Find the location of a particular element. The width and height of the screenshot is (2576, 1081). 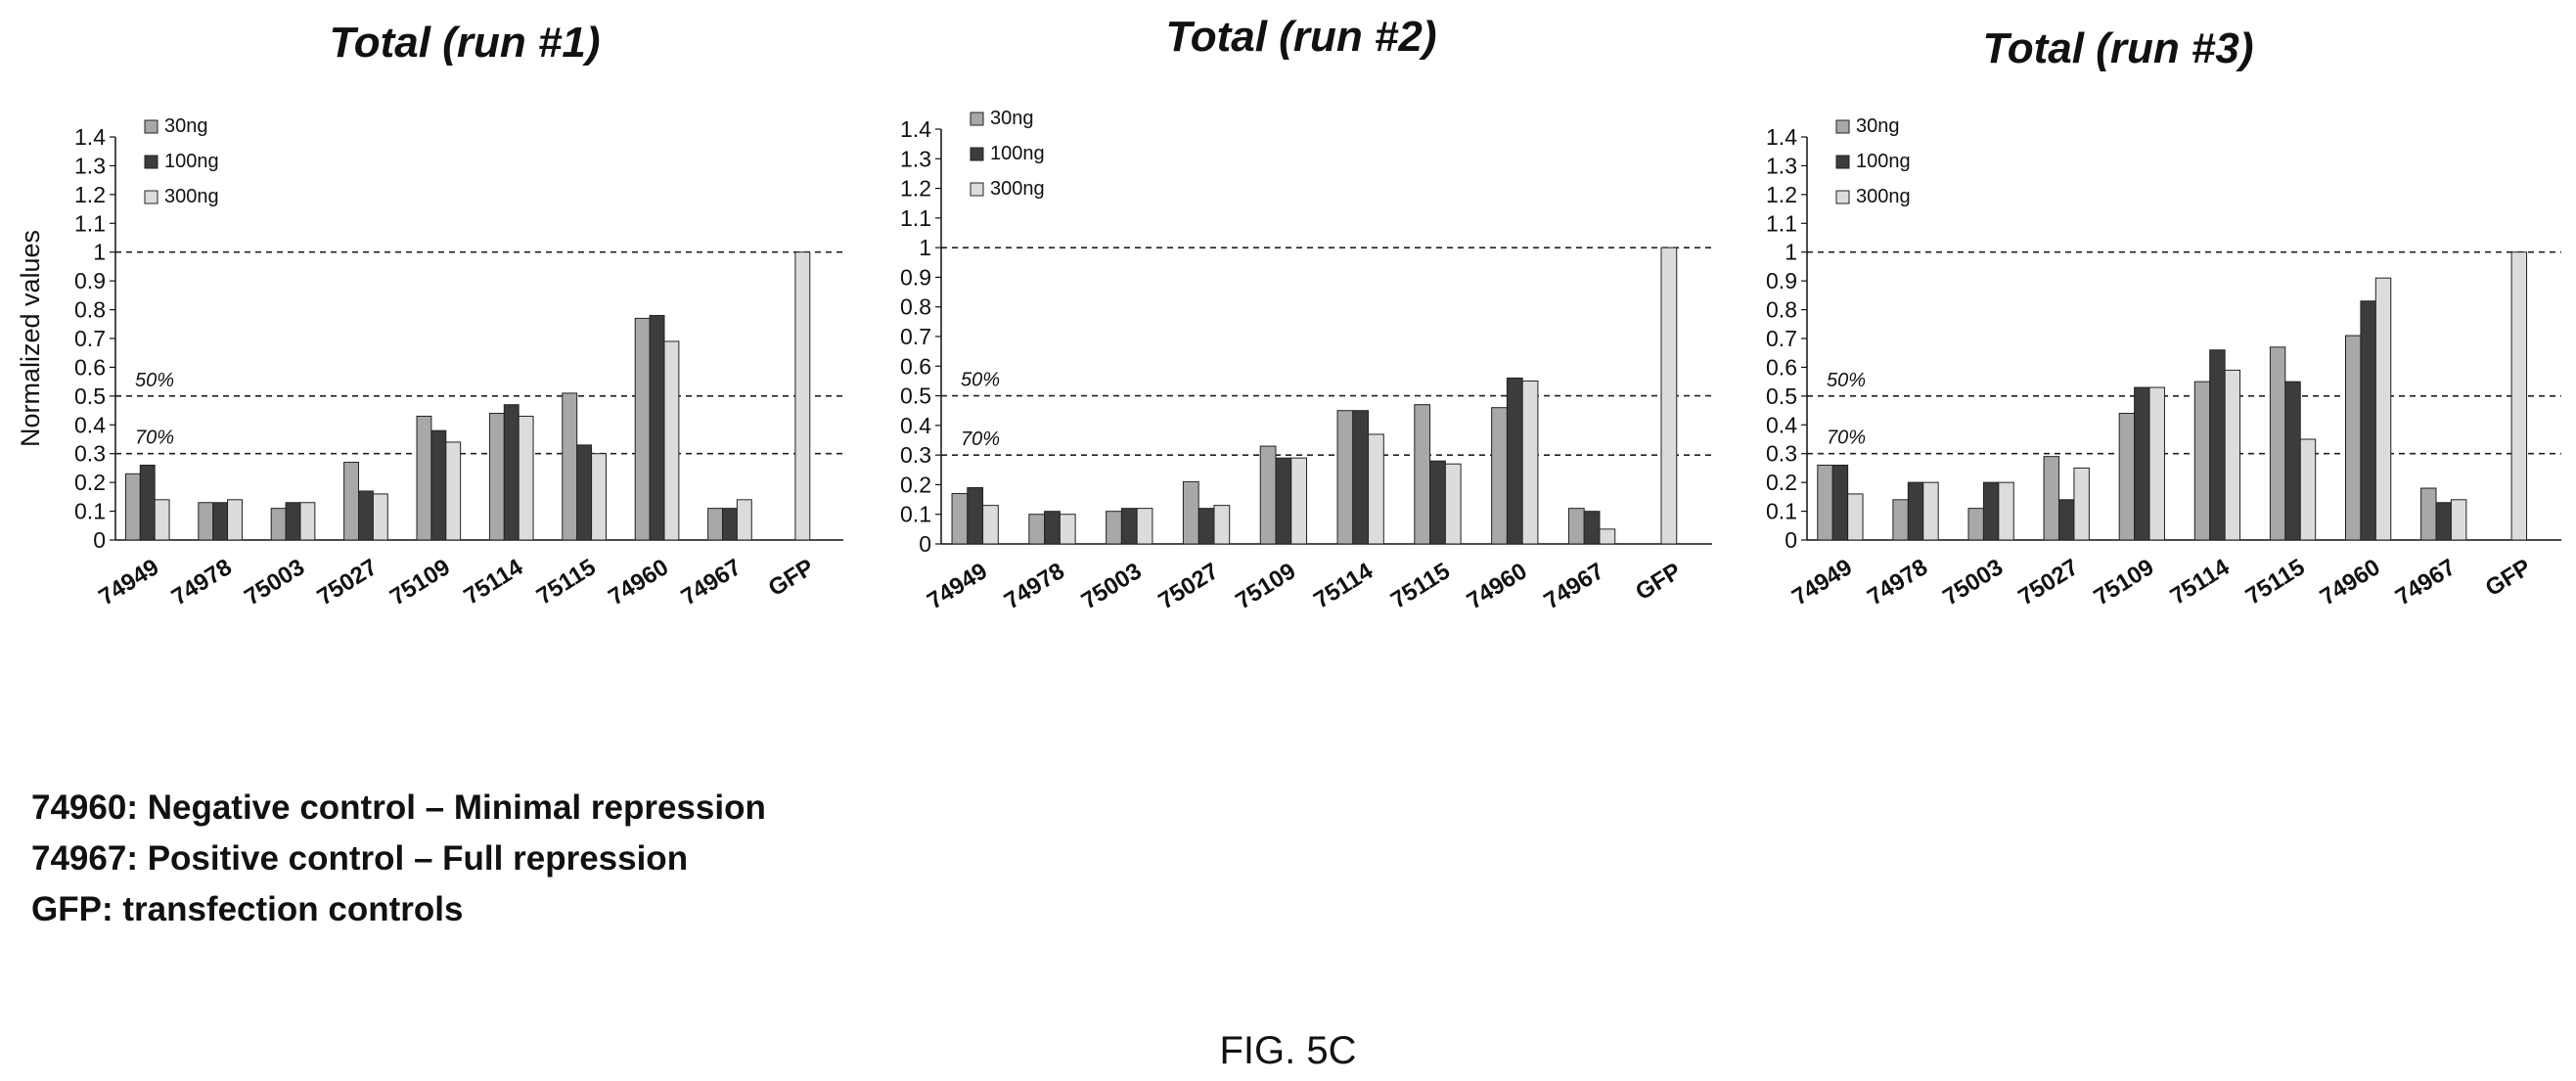

y-tick-label: 1 is located at coordinates (99, 252).